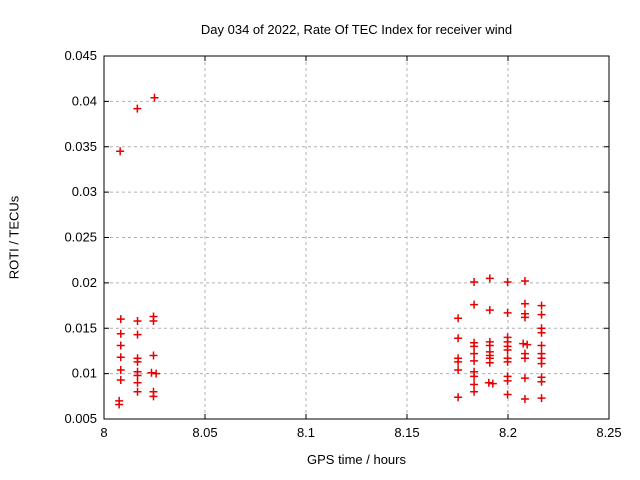  What do you see at coordinates (80, 146) in the screenshot?
I see `y-tick-label: 0.035` at bounding box center [80, 146].